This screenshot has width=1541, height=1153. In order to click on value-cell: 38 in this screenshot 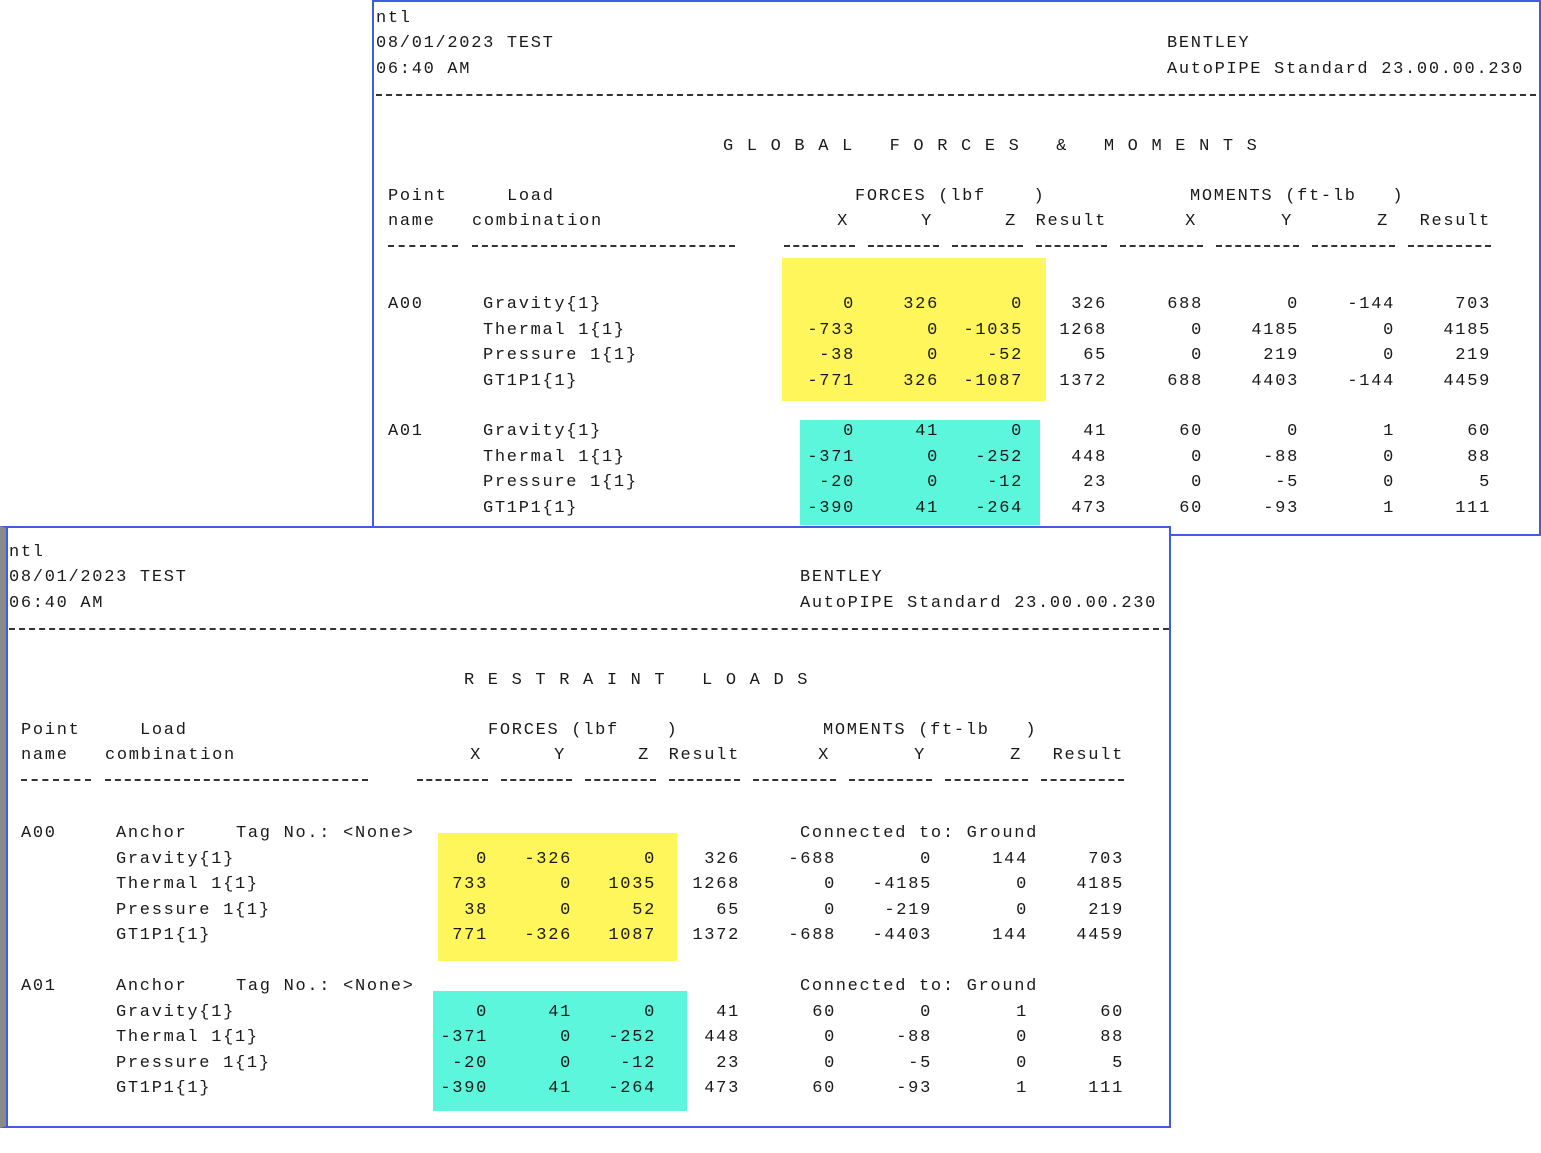, I will do `click(476, 910)`.